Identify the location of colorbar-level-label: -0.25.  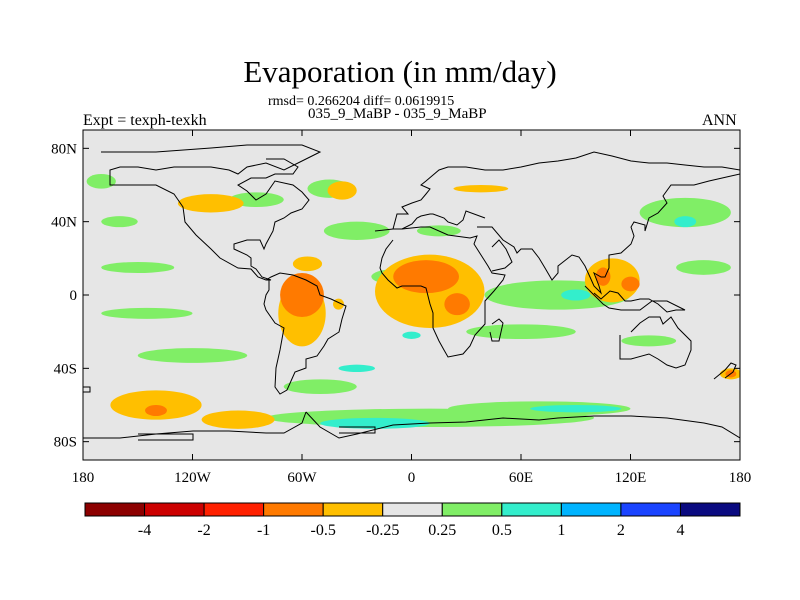
(382, 530).